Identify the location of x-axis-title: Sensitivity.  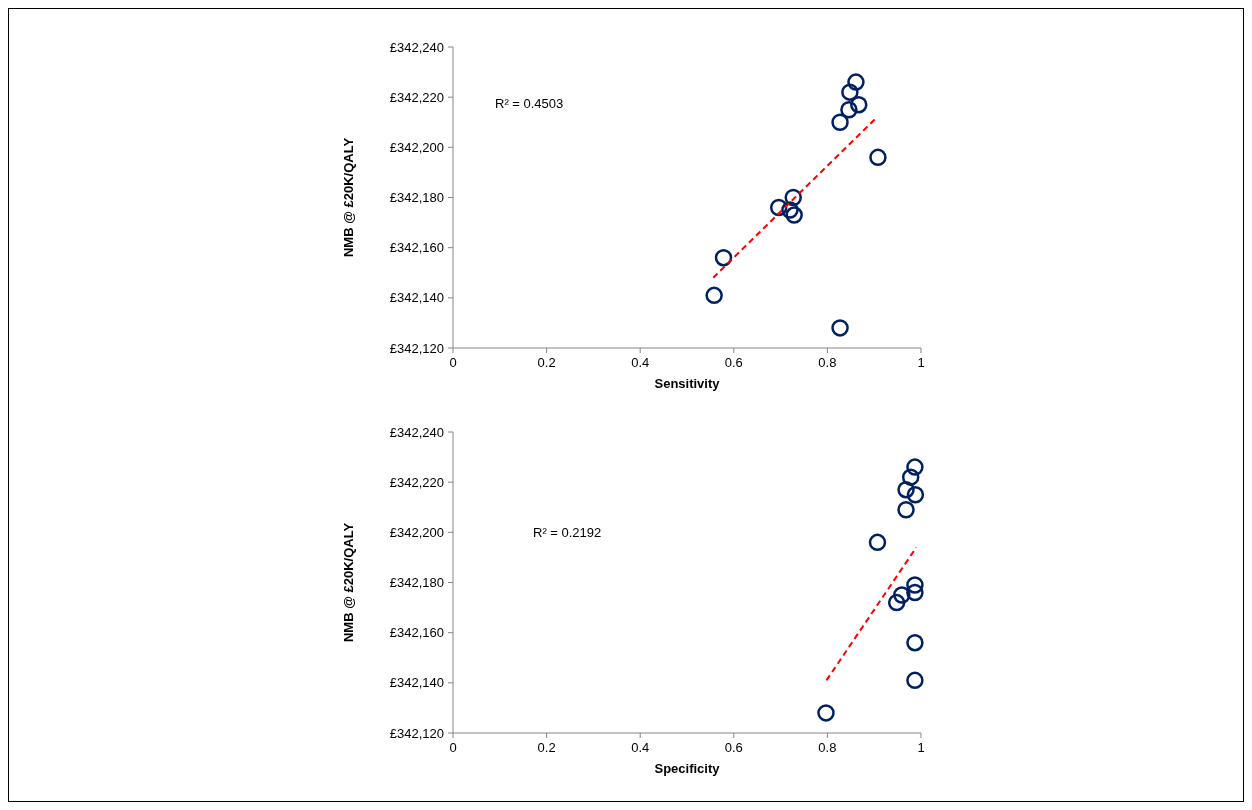
(687, 383).